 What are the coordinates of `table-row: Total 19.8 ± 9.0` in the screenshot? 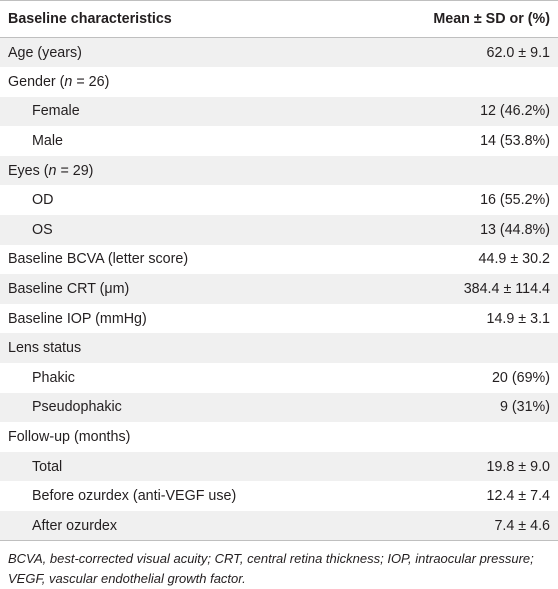 It's located at (279, 466).